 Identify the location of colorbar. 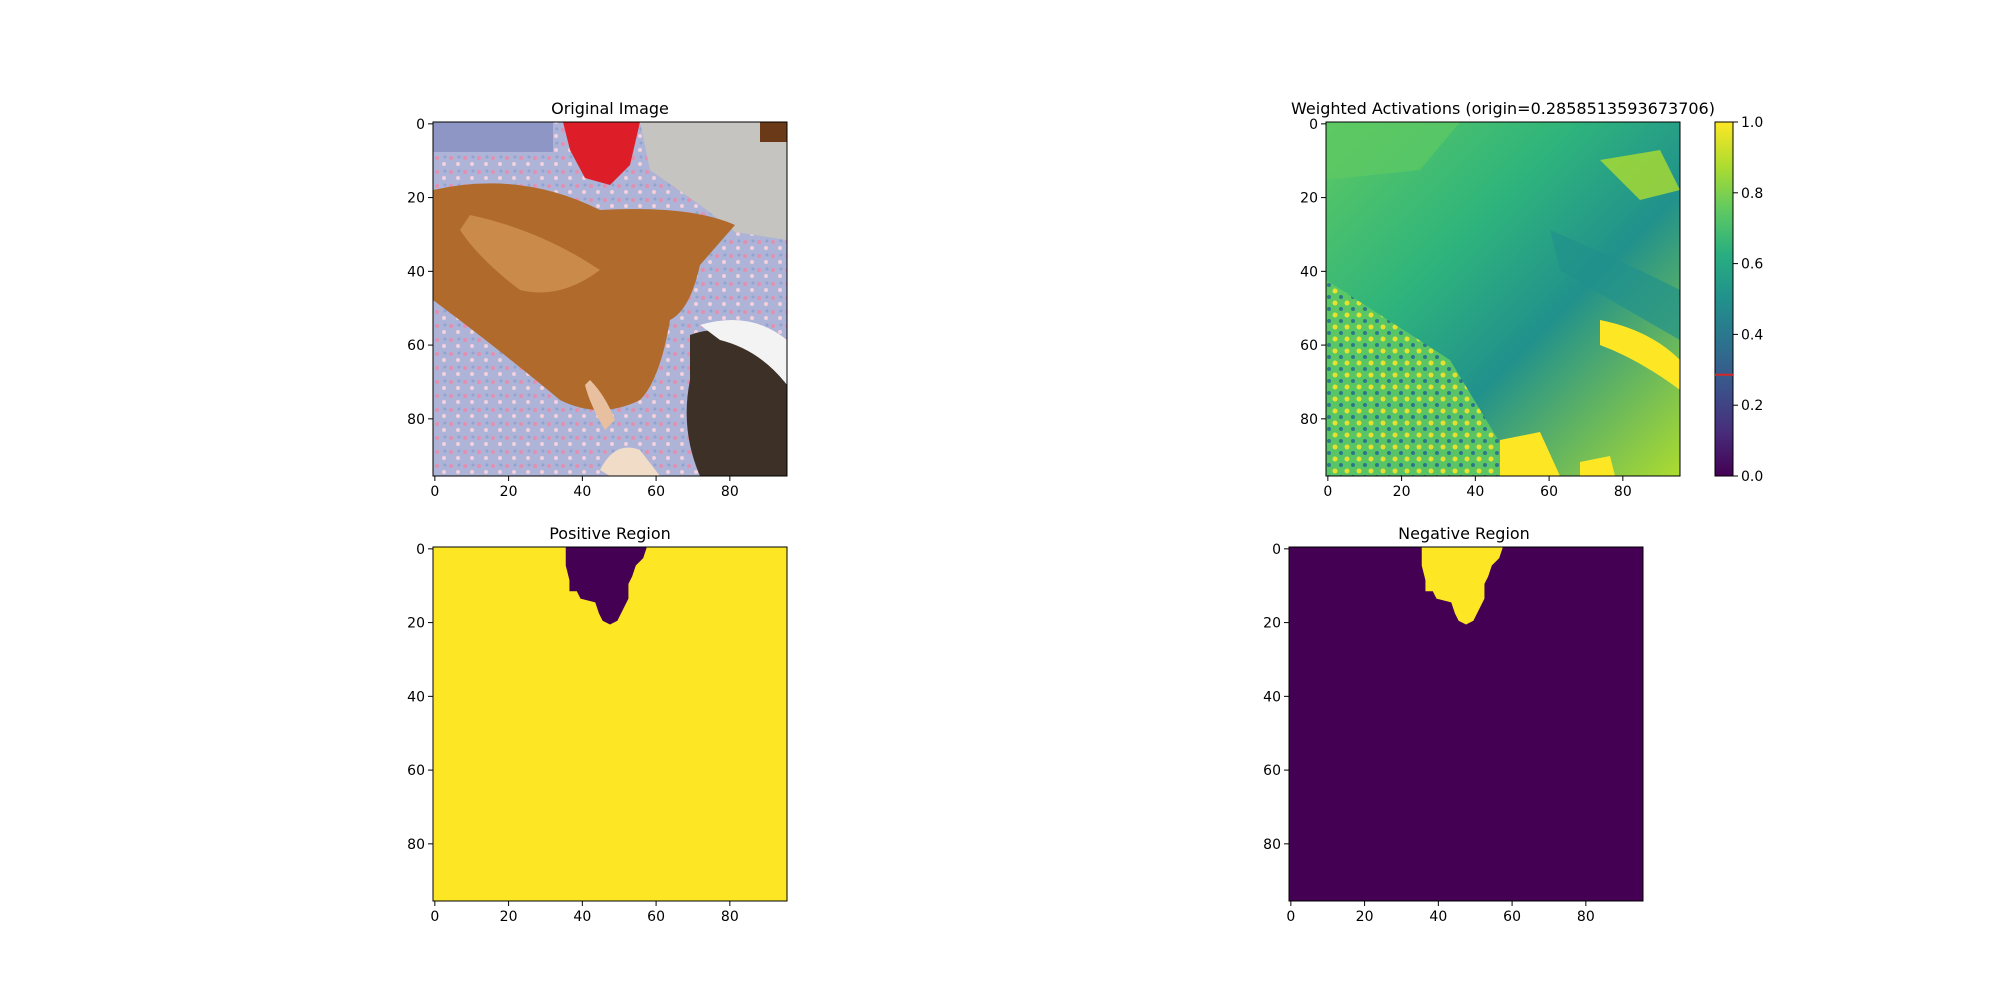
(1724, 299).